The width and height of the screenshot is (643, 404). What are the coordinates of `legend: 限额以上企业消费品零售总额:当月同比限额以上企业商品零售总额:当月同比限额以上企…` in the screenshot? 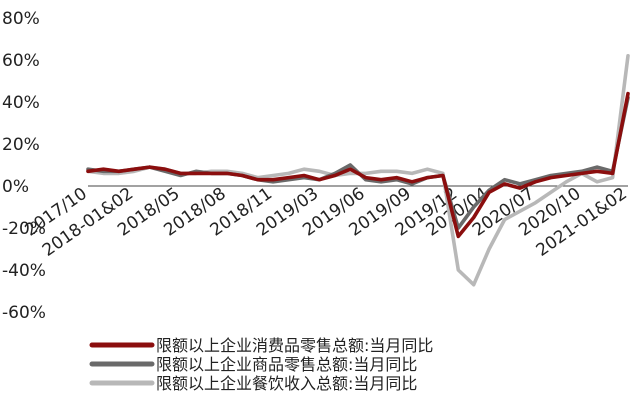 It's located at (261, 364).